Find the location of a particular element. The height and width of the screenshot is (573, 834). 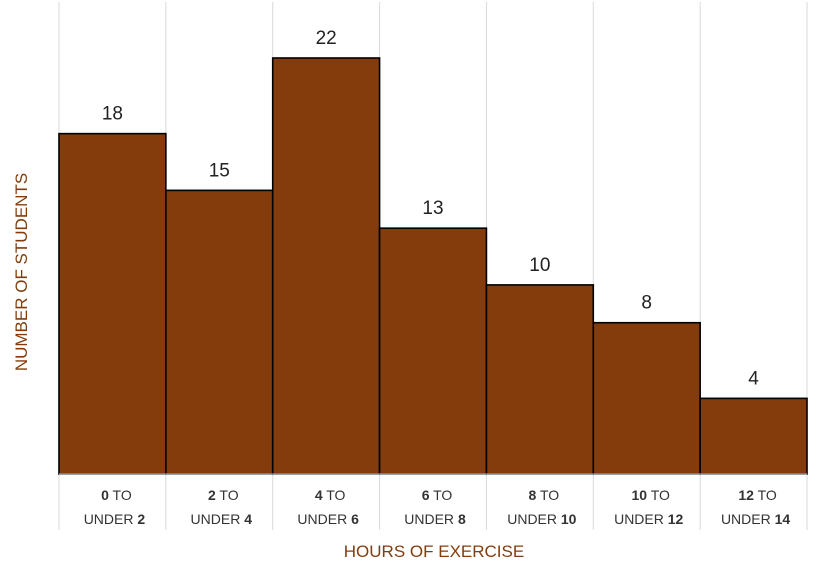

data-label: 13 is located at coordinates (432, 208).